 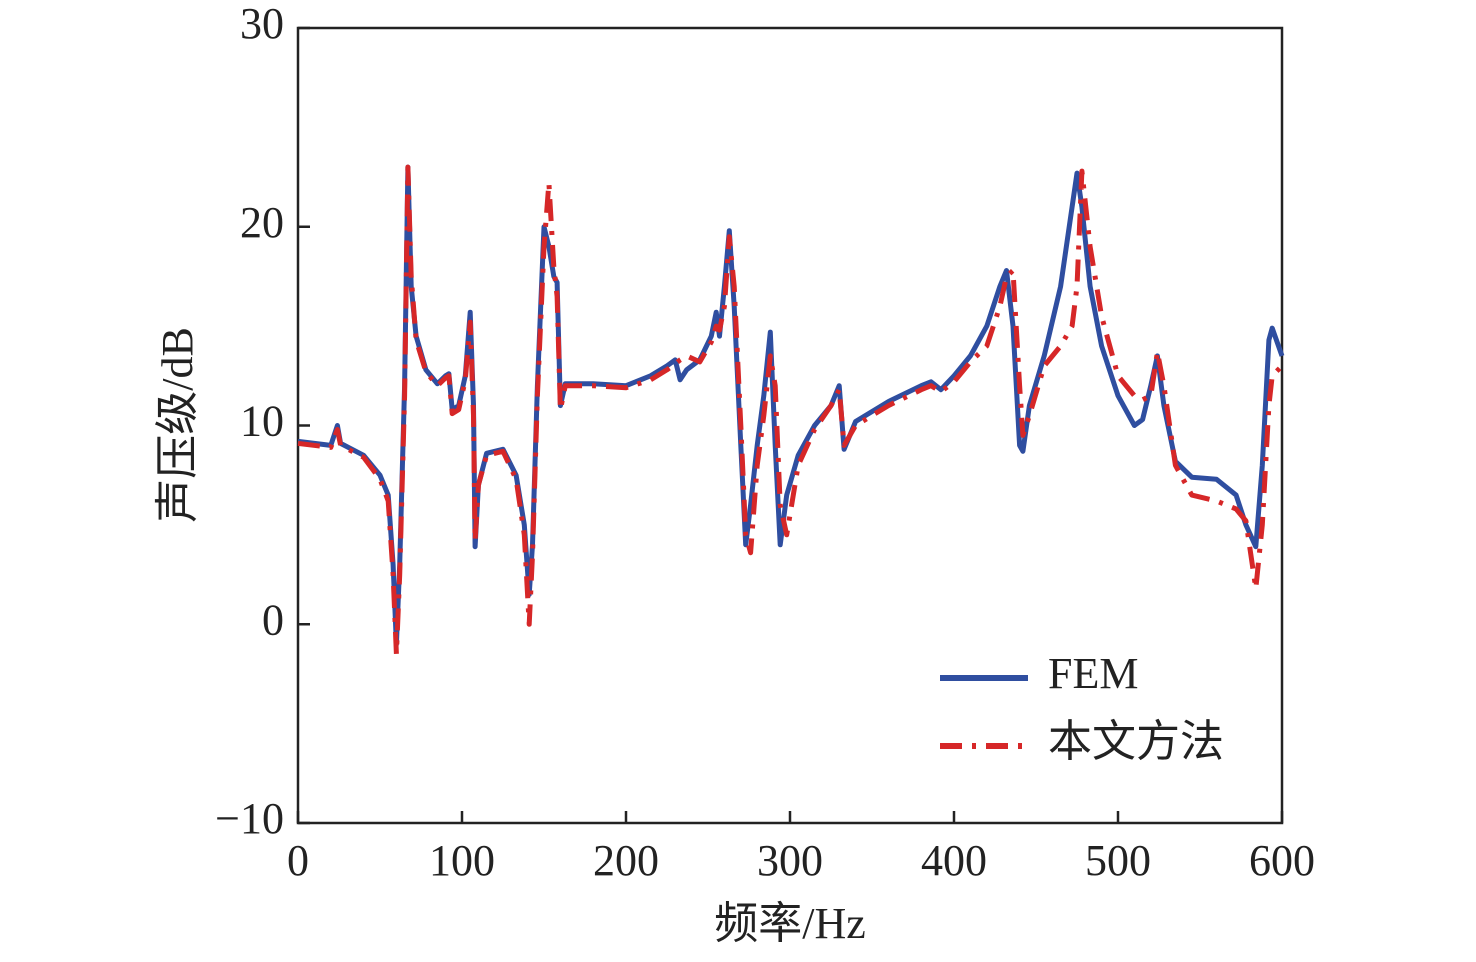 What do you see at coordinates (954, 860) in the screenshot?
I see `x-tick-label: 400` at bounding box center [954, 860].